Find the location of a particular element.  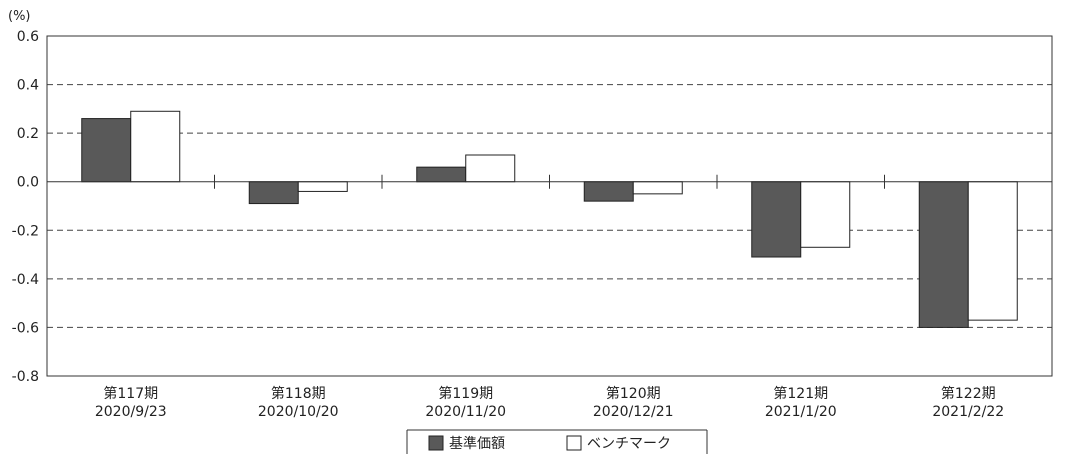

y-tick-label: 0.4 is located at coordinates (28, 86).